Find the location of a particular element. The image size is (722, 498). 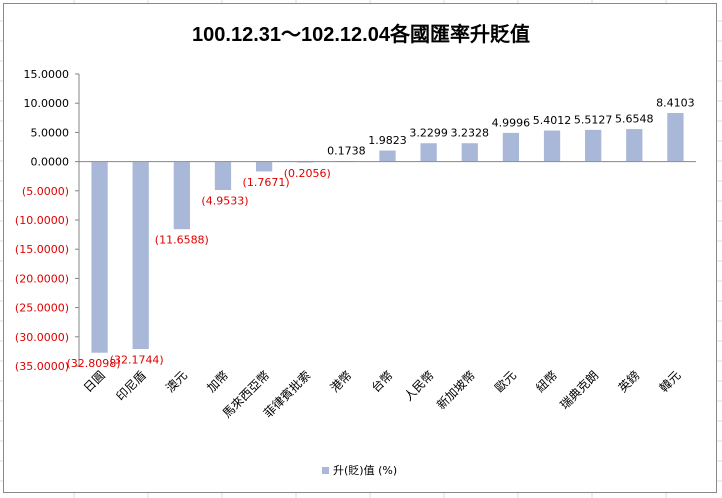

category-label: 日圓 is located at coordinates (94, 381).